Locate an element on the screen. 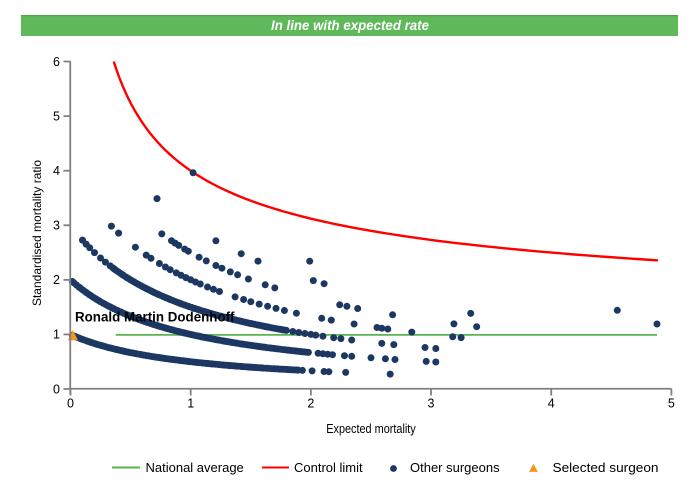 The height and width of the screenshot is (500, 700). svg-text: Other surgeons is located at coordinates (455, 467).